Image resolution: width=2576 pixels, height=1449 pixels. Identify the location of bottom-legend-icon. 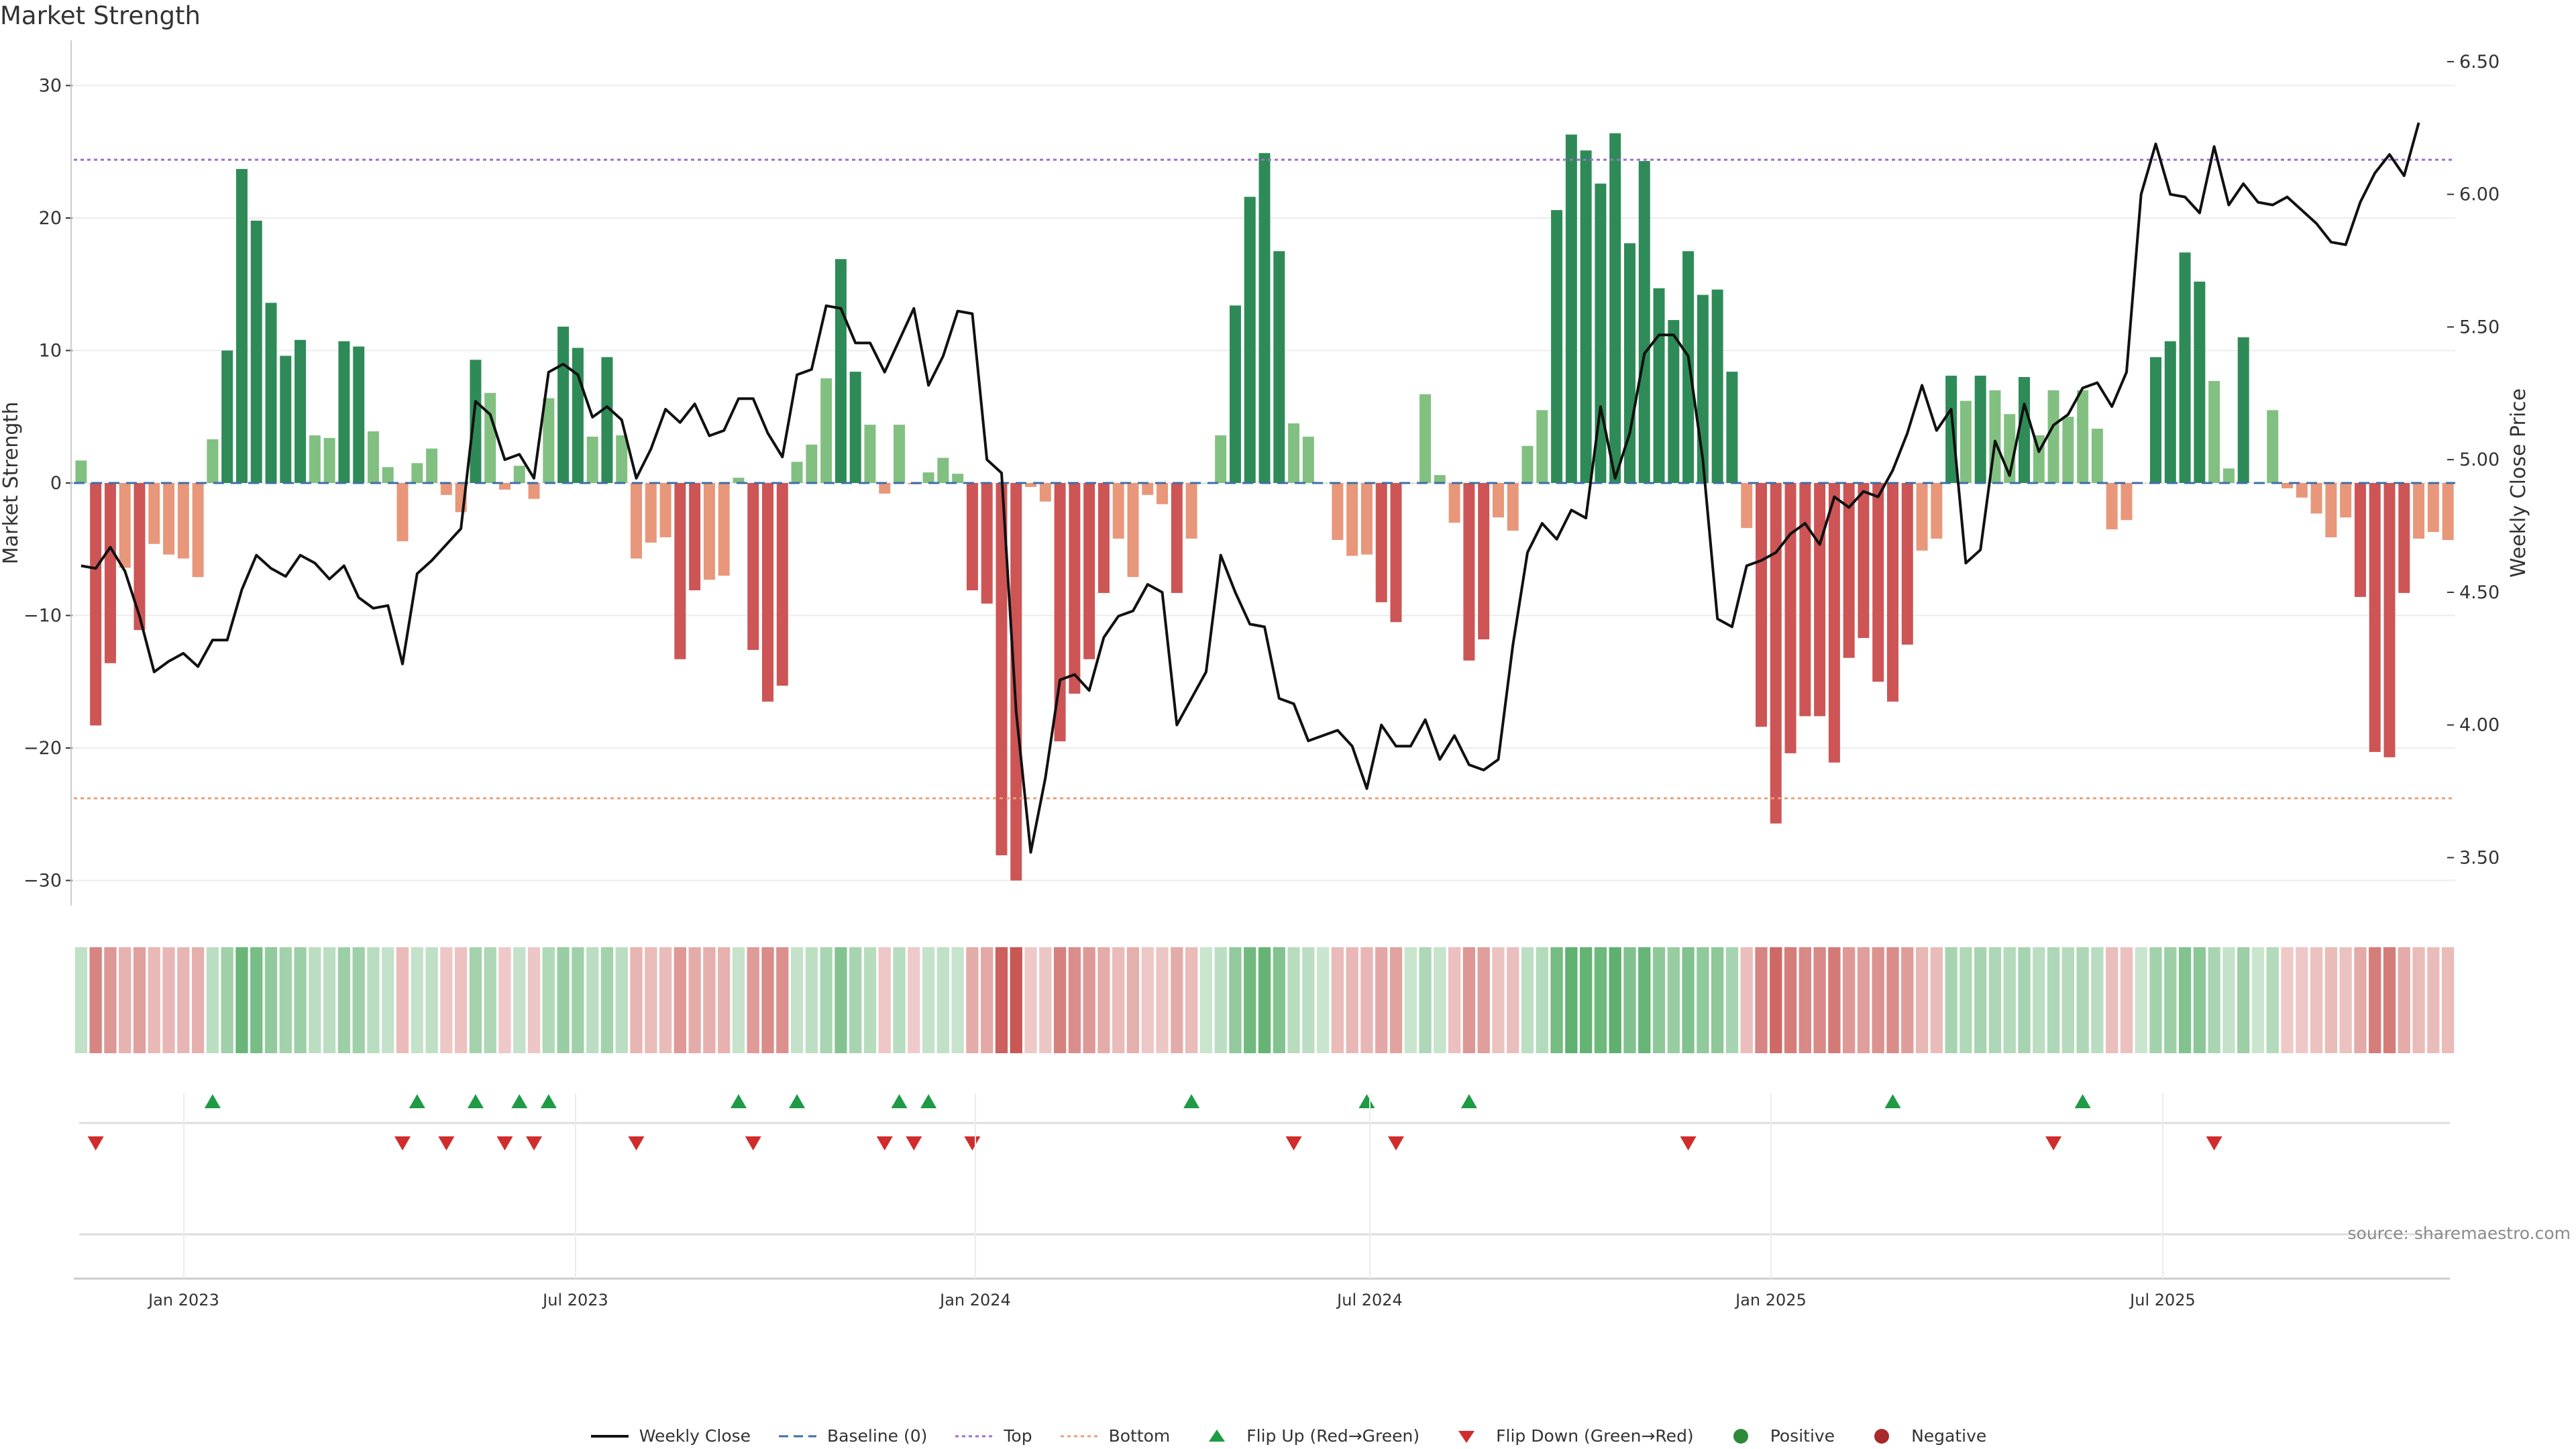
(1079, 1436).